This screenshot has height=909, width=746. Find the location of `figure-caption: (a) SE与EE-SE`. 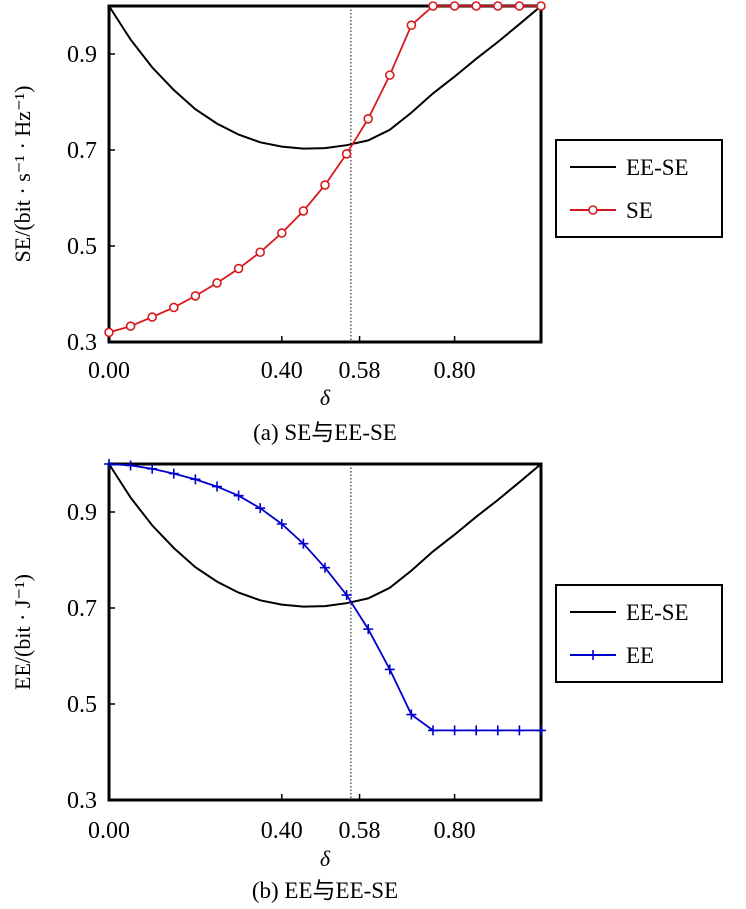

figure-caption: (a) SE与EE-SE is located at coordinates (325, 432).